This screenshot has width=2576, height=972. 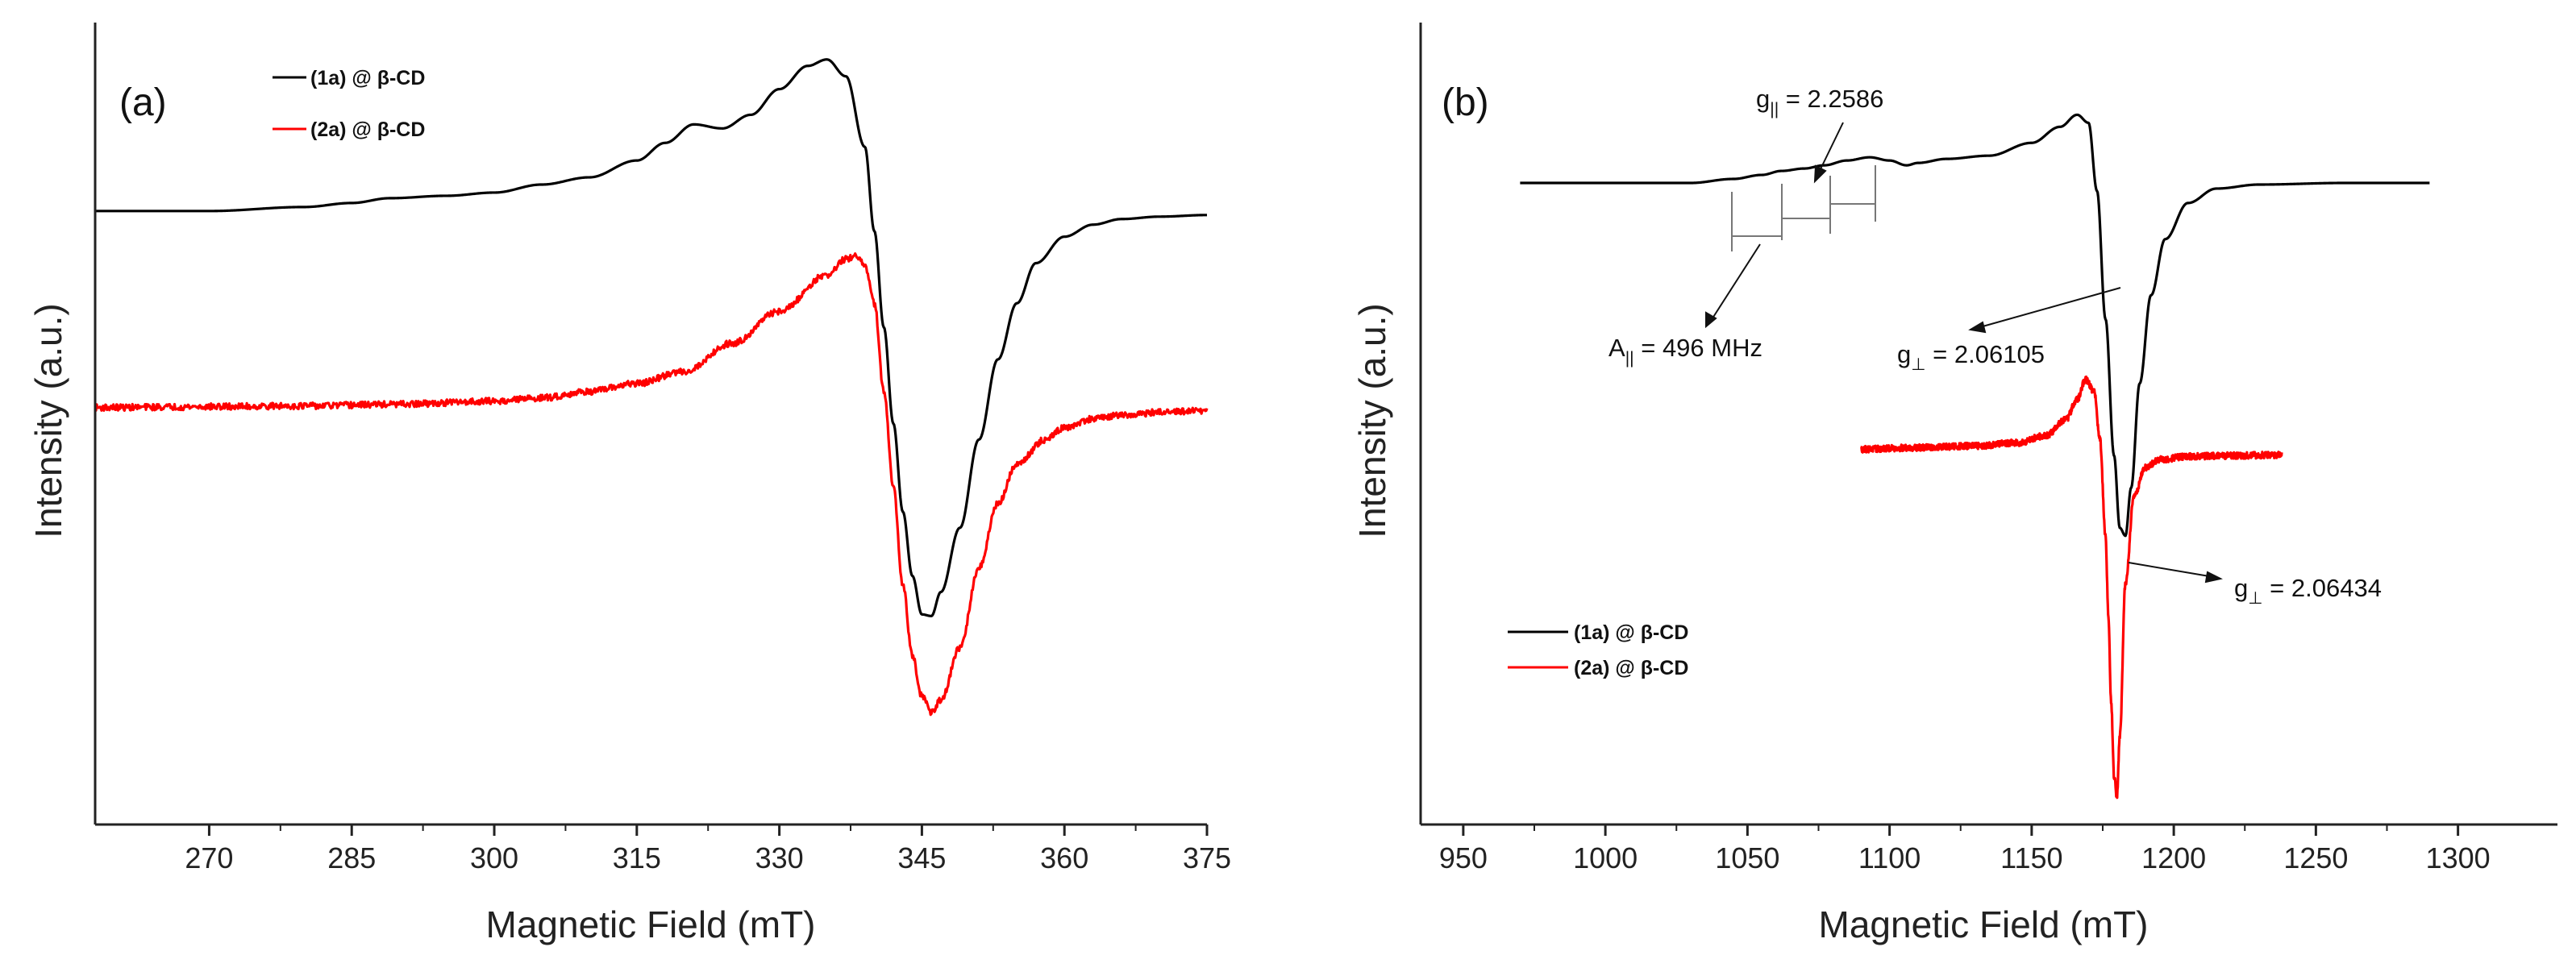 I want to click on chart-panel-b-hyperfine-ladder, so click(x=1803, y=208).